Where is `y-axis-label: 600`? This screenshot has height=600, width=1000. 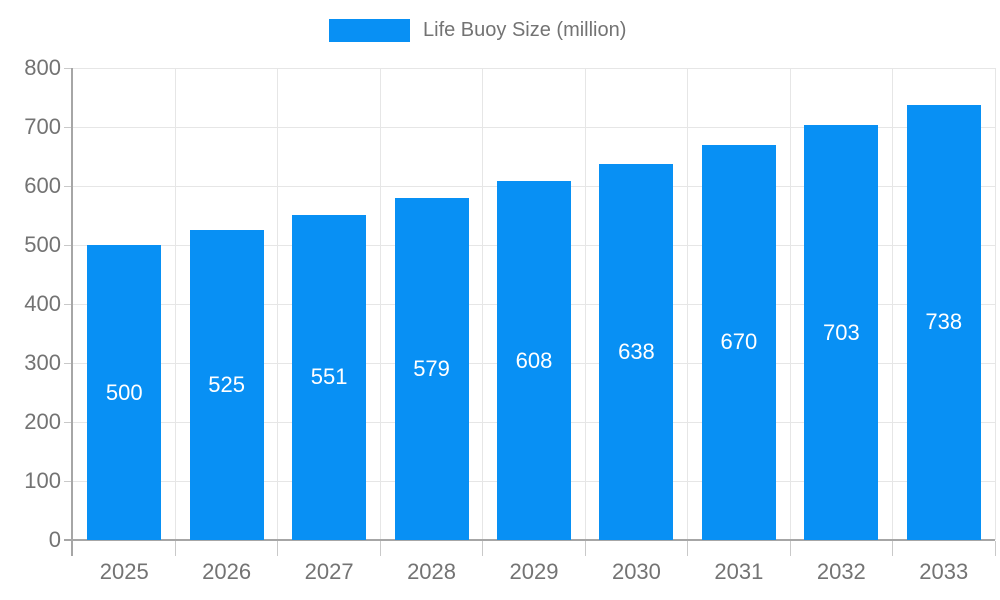 y-axis-label: 600 is located at coordinates (42, 185).